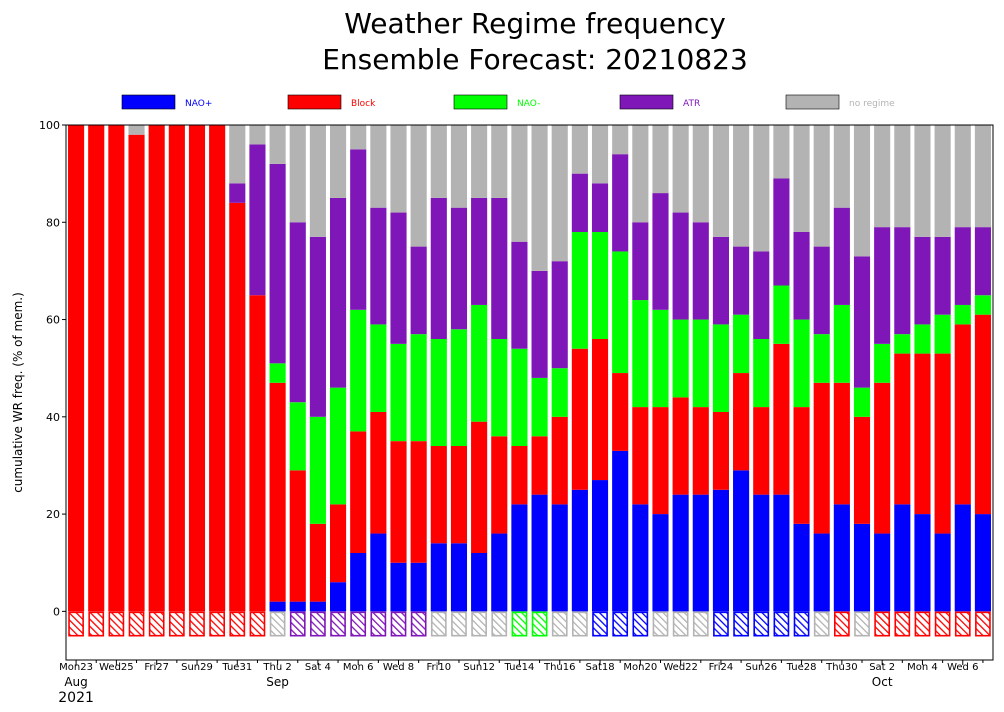  I want to click on dominant-regime-row, so click(529, 624).